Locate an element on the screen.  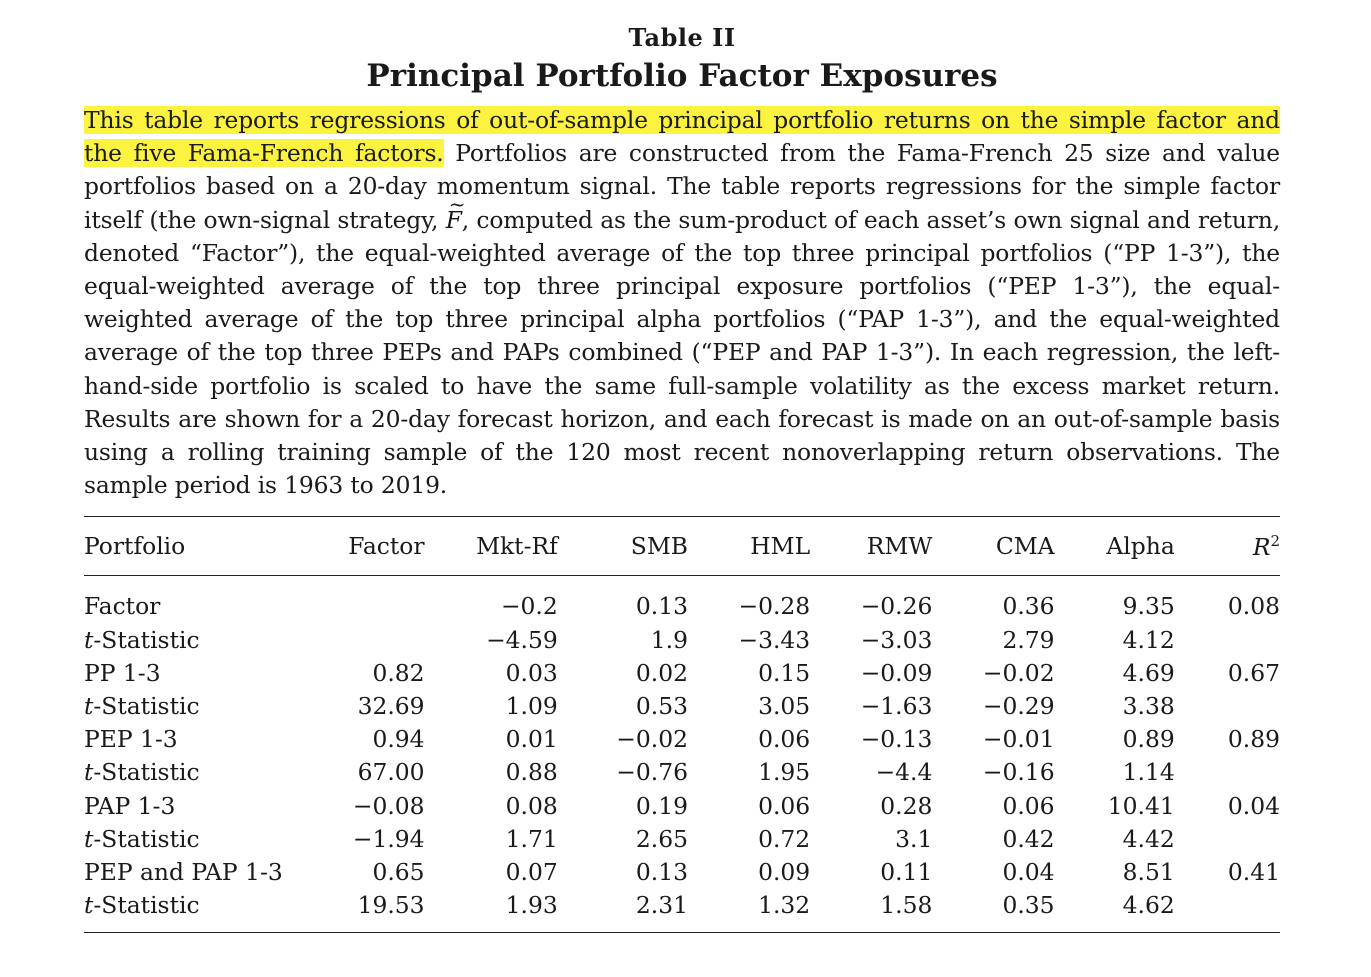
cell-factor: 0.82 is located at coordinates (398, 672).